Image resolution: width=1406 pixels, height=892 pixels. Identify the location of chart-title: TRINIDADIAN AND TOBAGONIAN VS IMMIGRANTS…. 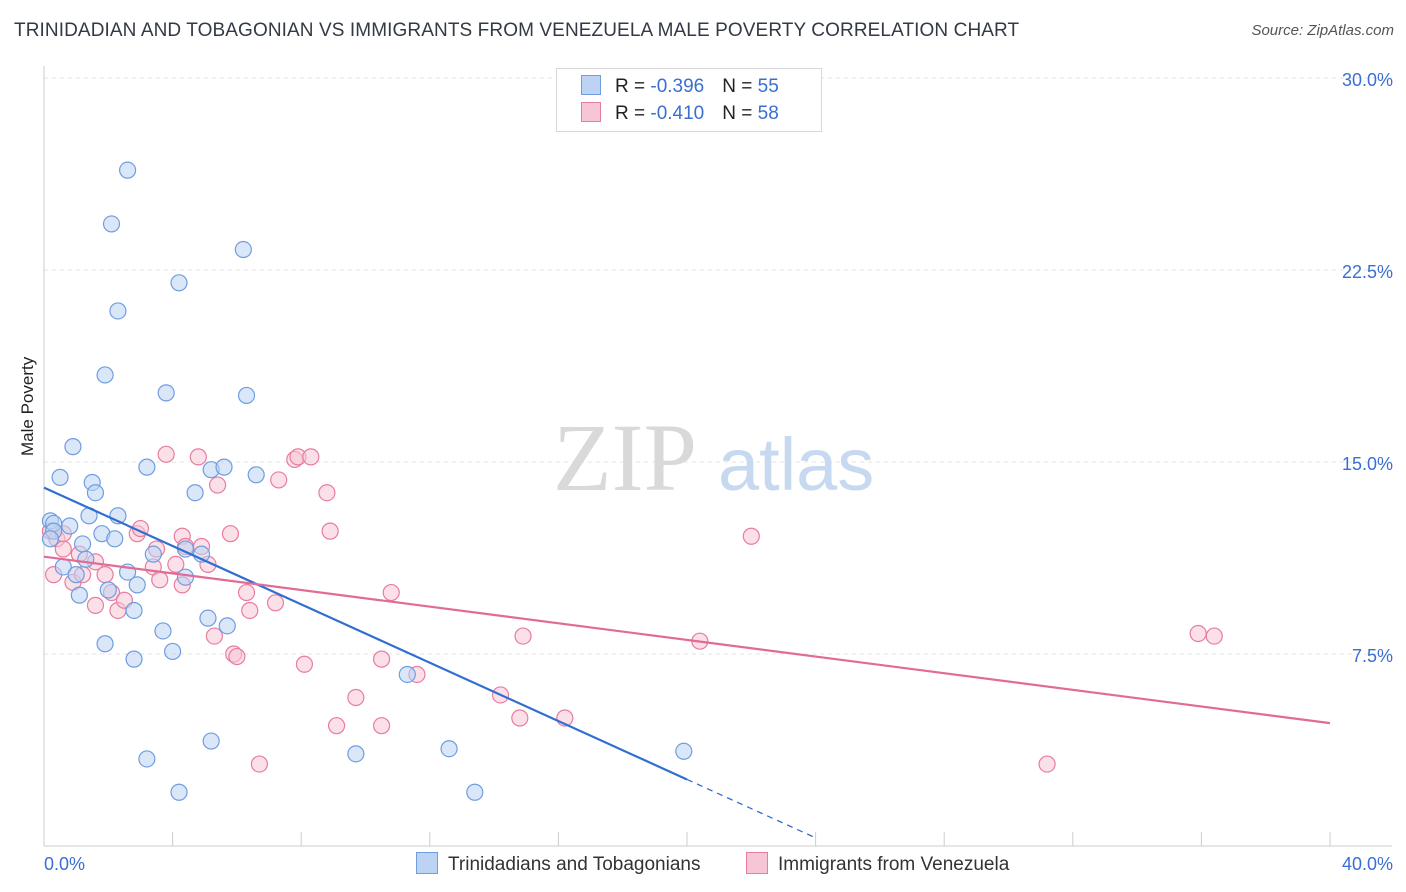
(517, 30).